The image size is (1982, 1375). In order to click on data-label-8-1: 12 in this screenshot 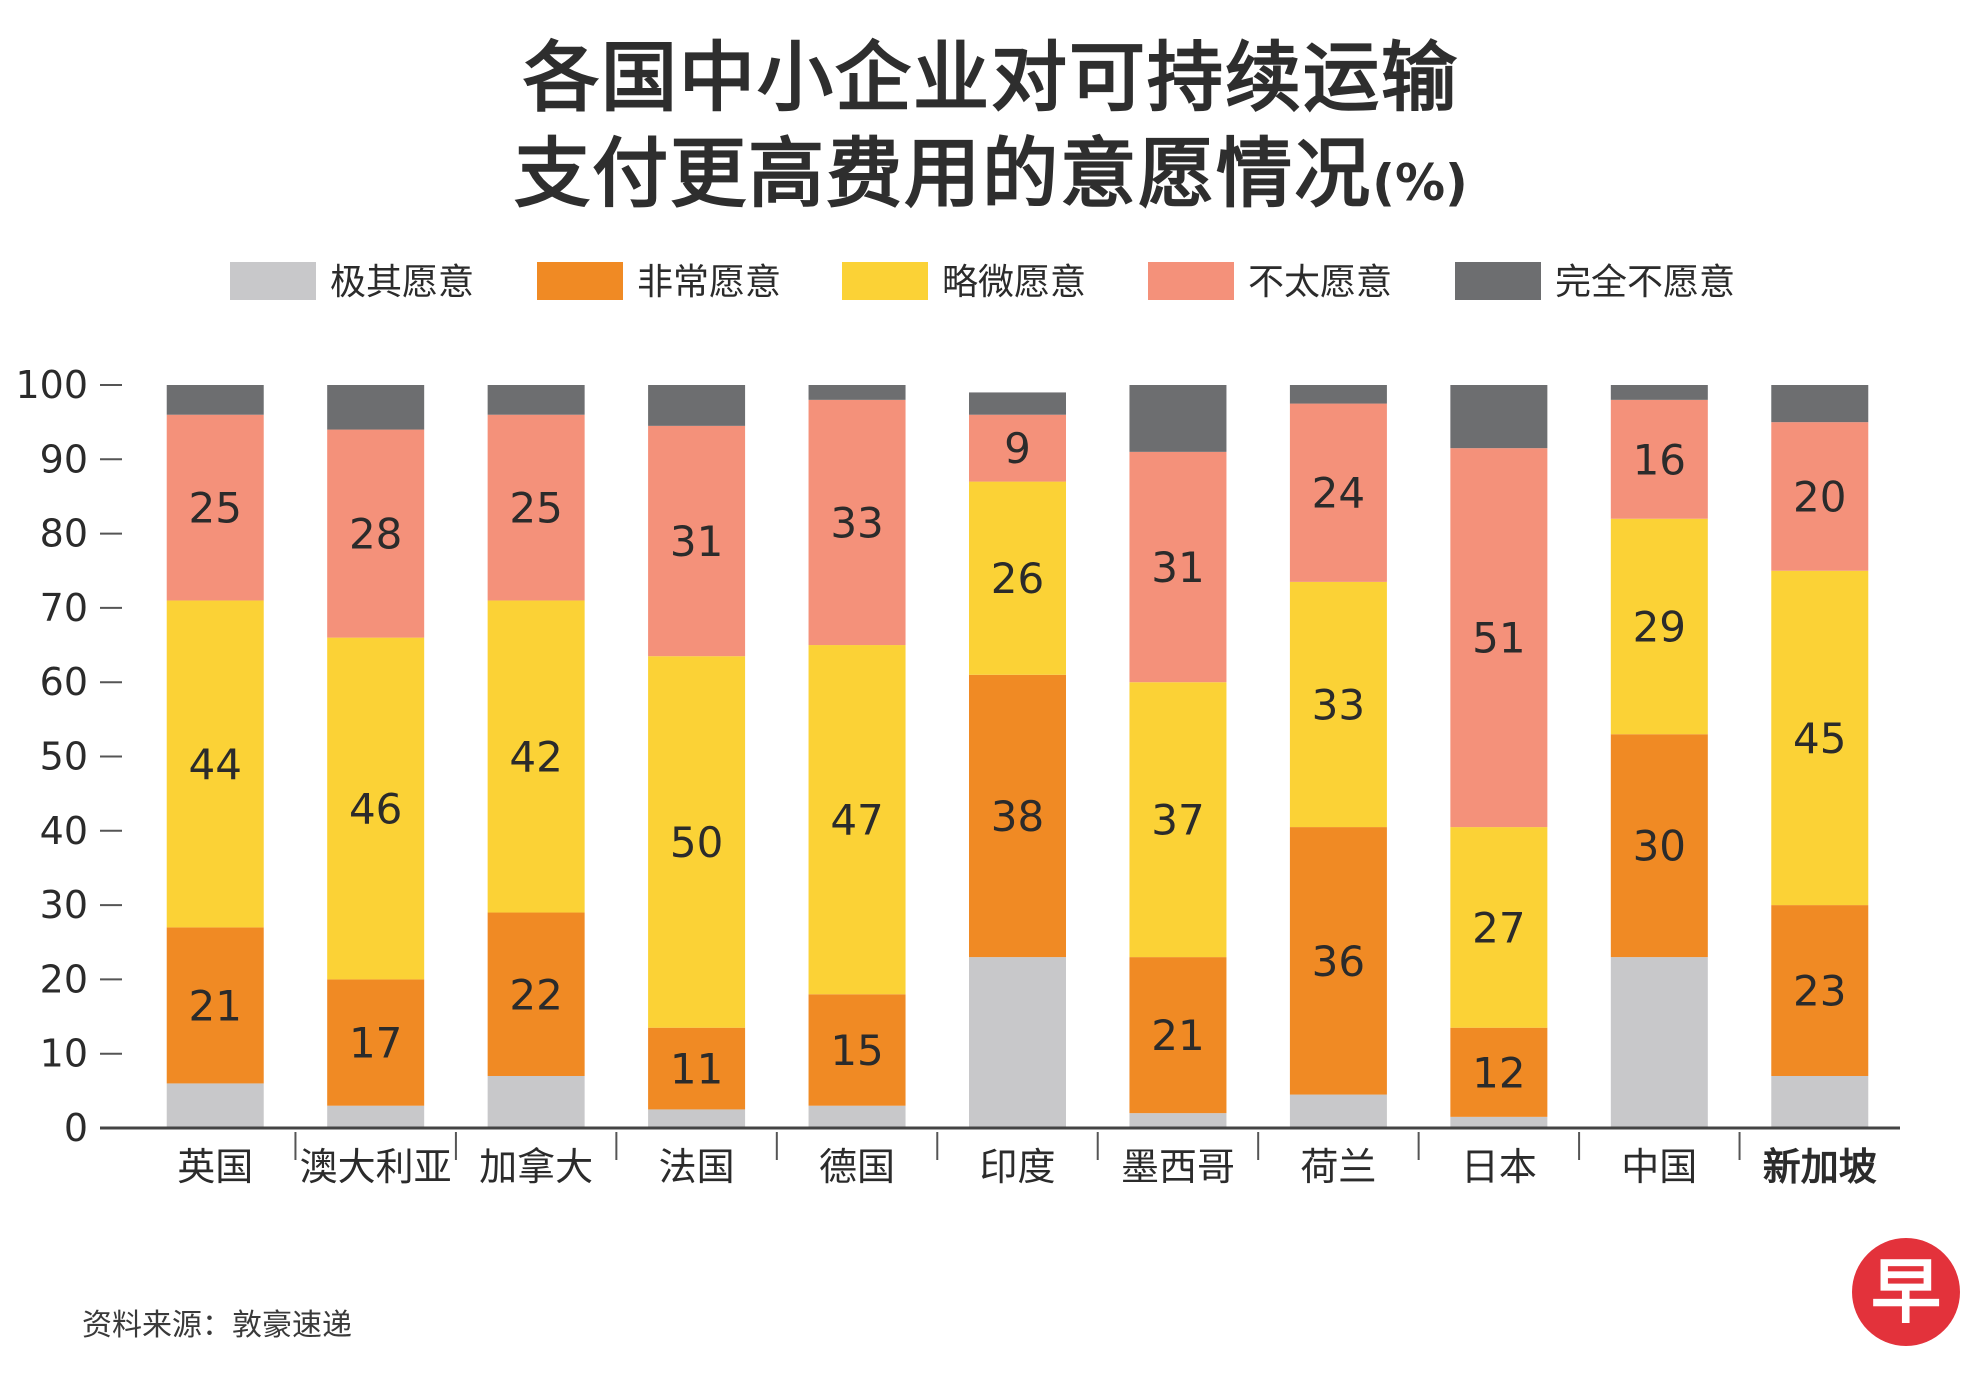, I will do `click(1498, 1072)`.